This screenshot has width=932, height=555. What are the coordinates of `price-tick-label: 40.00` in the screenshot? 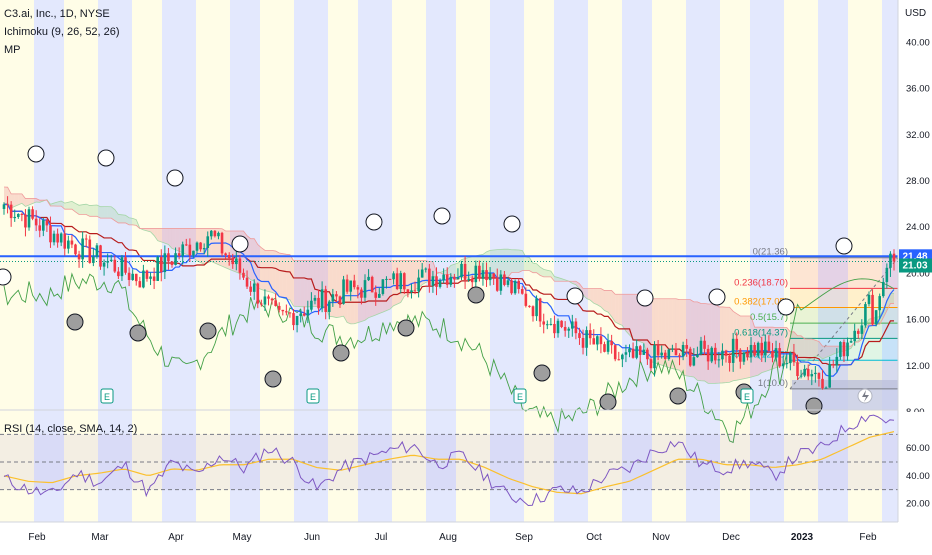 It's located at (918, 42).